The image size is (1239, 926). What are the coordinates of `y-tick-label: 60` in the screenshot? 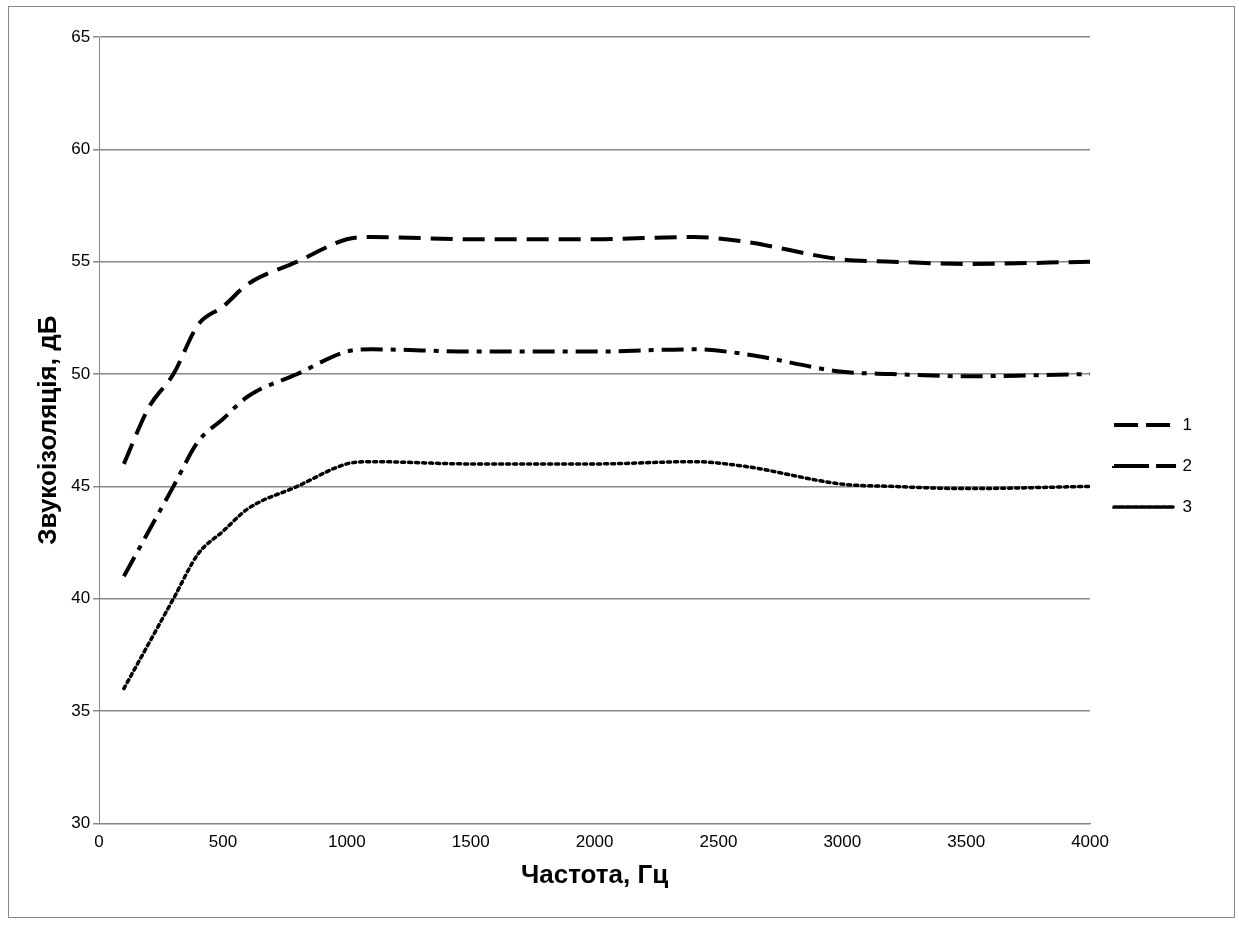 It's located at (81, 149).